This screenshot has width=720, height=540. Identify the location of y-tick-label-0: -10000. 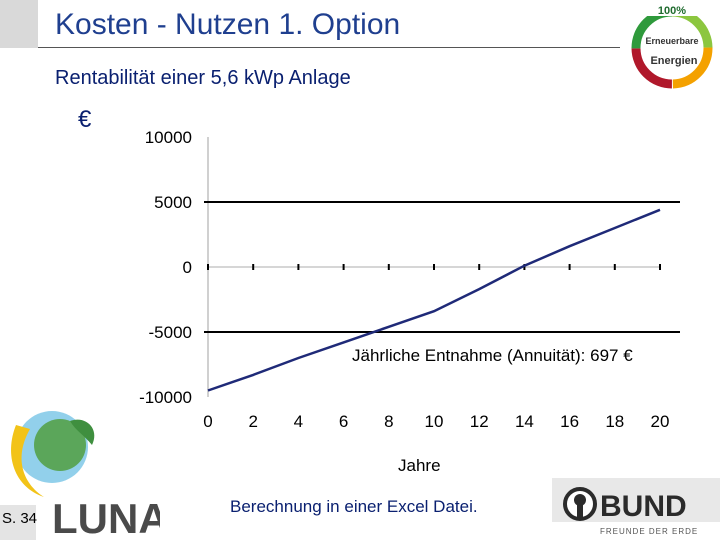
(165, 397).